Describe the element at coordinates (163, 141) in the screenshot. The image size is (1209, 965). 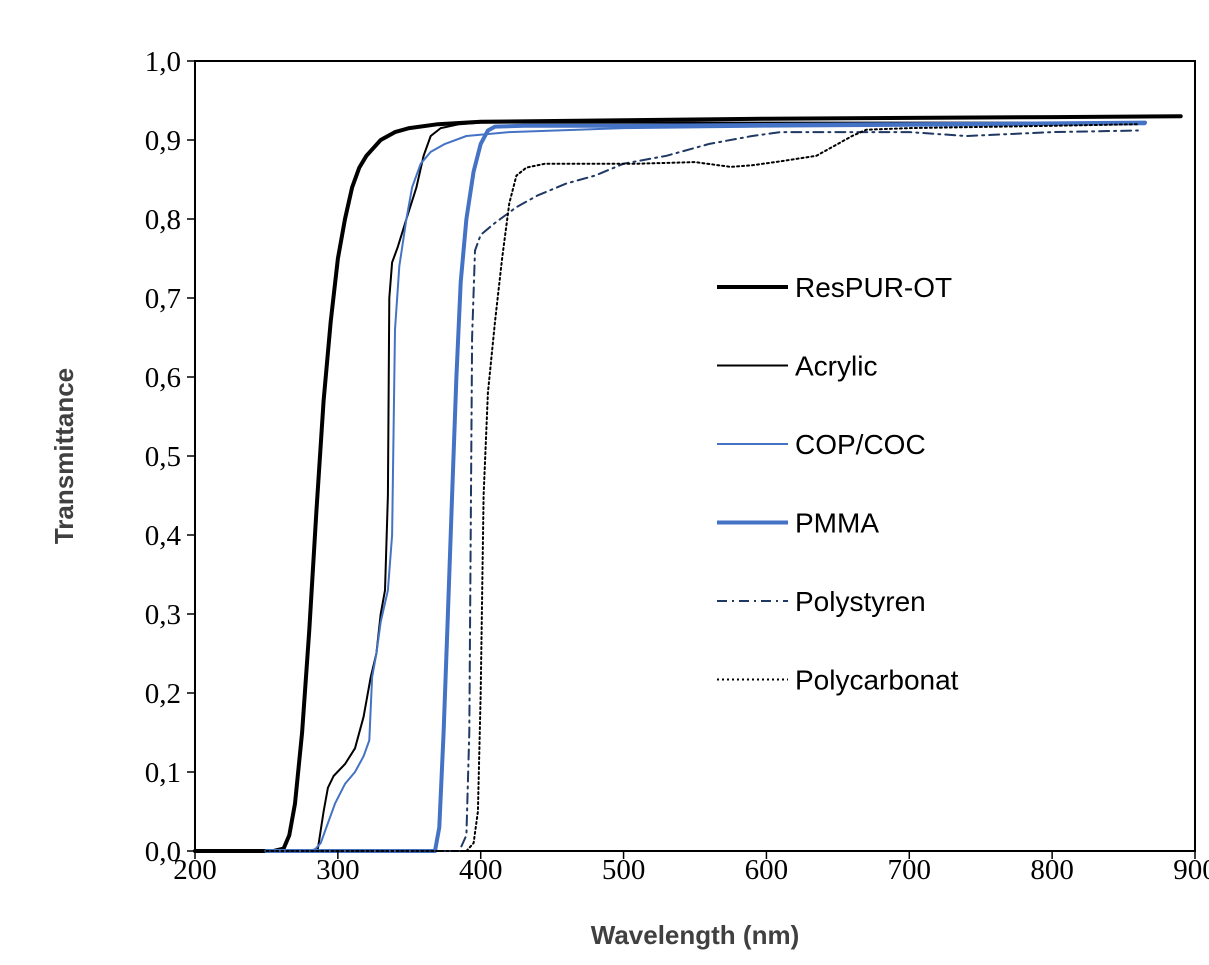
I see `y-tick-label: 0,9` at that location.